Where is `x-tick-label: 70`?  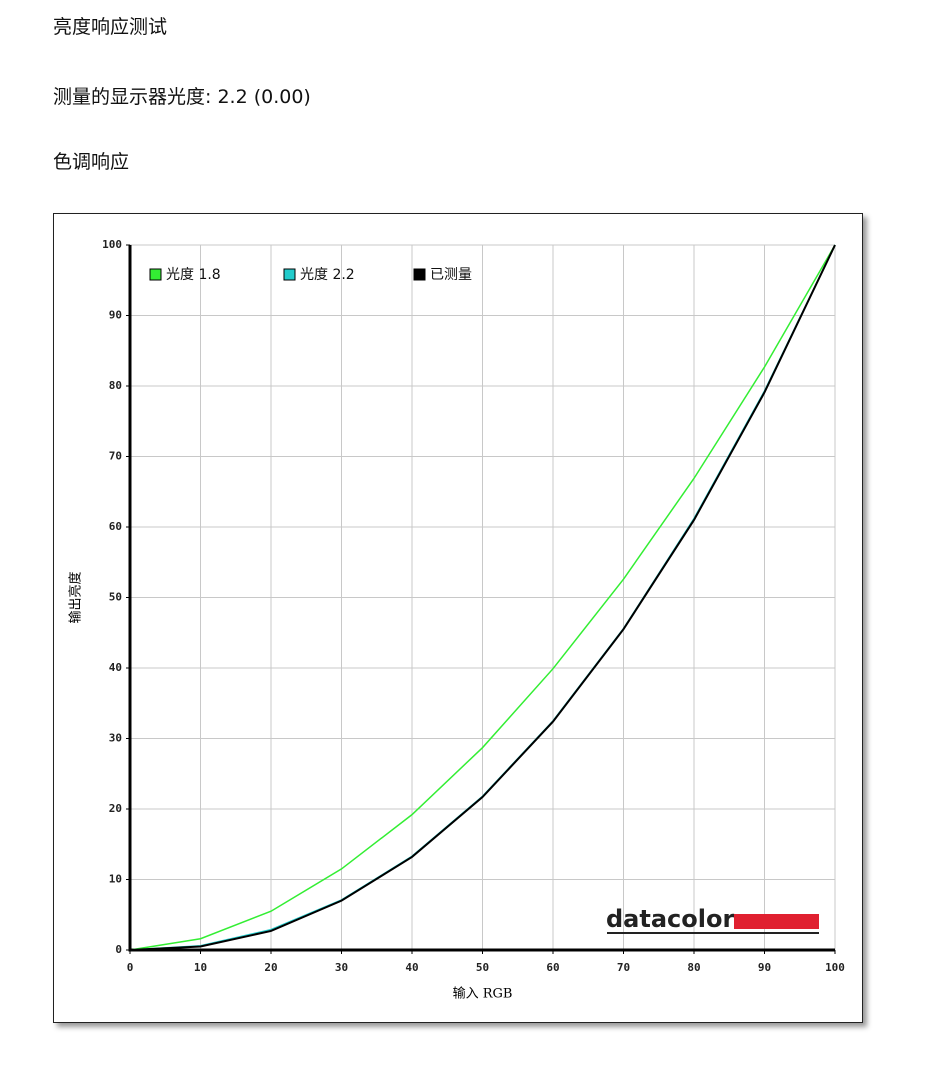 x-tick-label: 70 is located at coordinates (623, 967).